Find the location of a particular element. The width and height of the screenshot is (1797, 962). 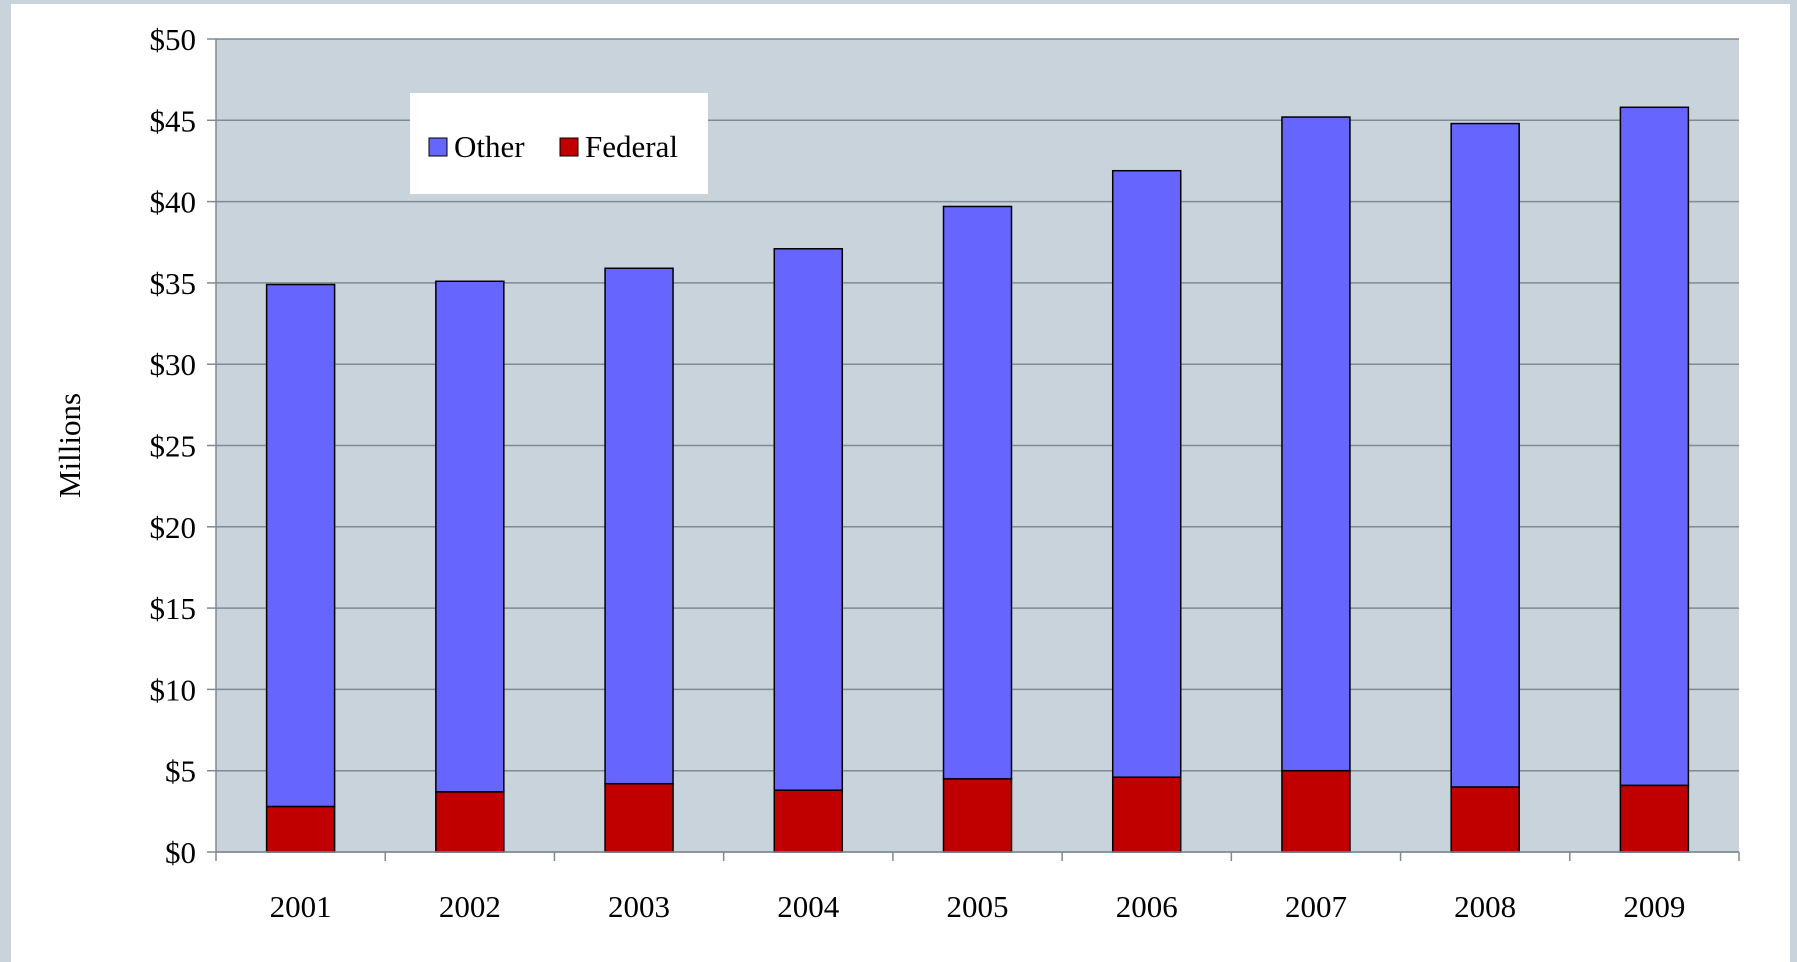

bar-other-2009 is located at coordinates (1654, 446).